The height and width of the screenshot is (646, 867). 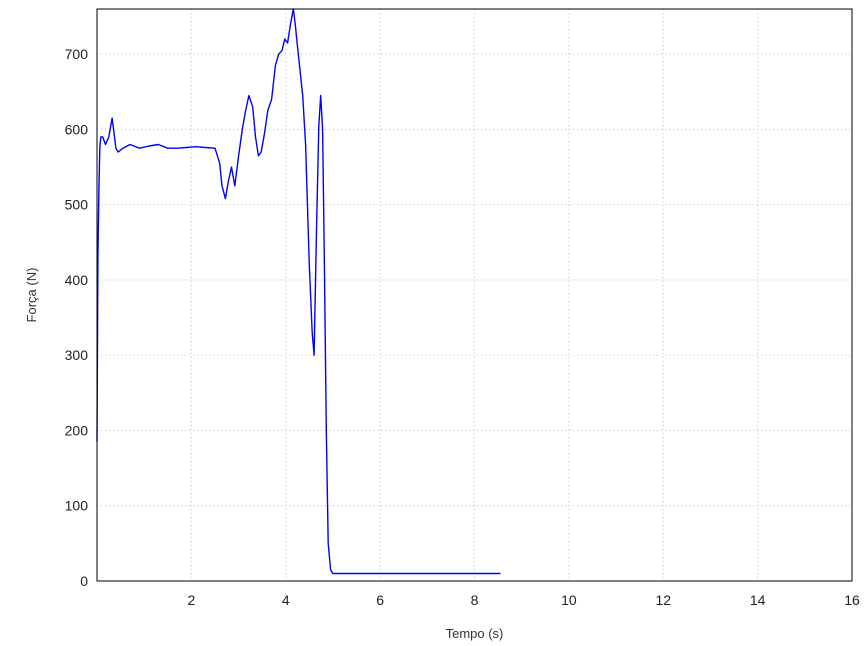 I want to click on x-axis-title: Tempo (s), so click(x=475, y=633).